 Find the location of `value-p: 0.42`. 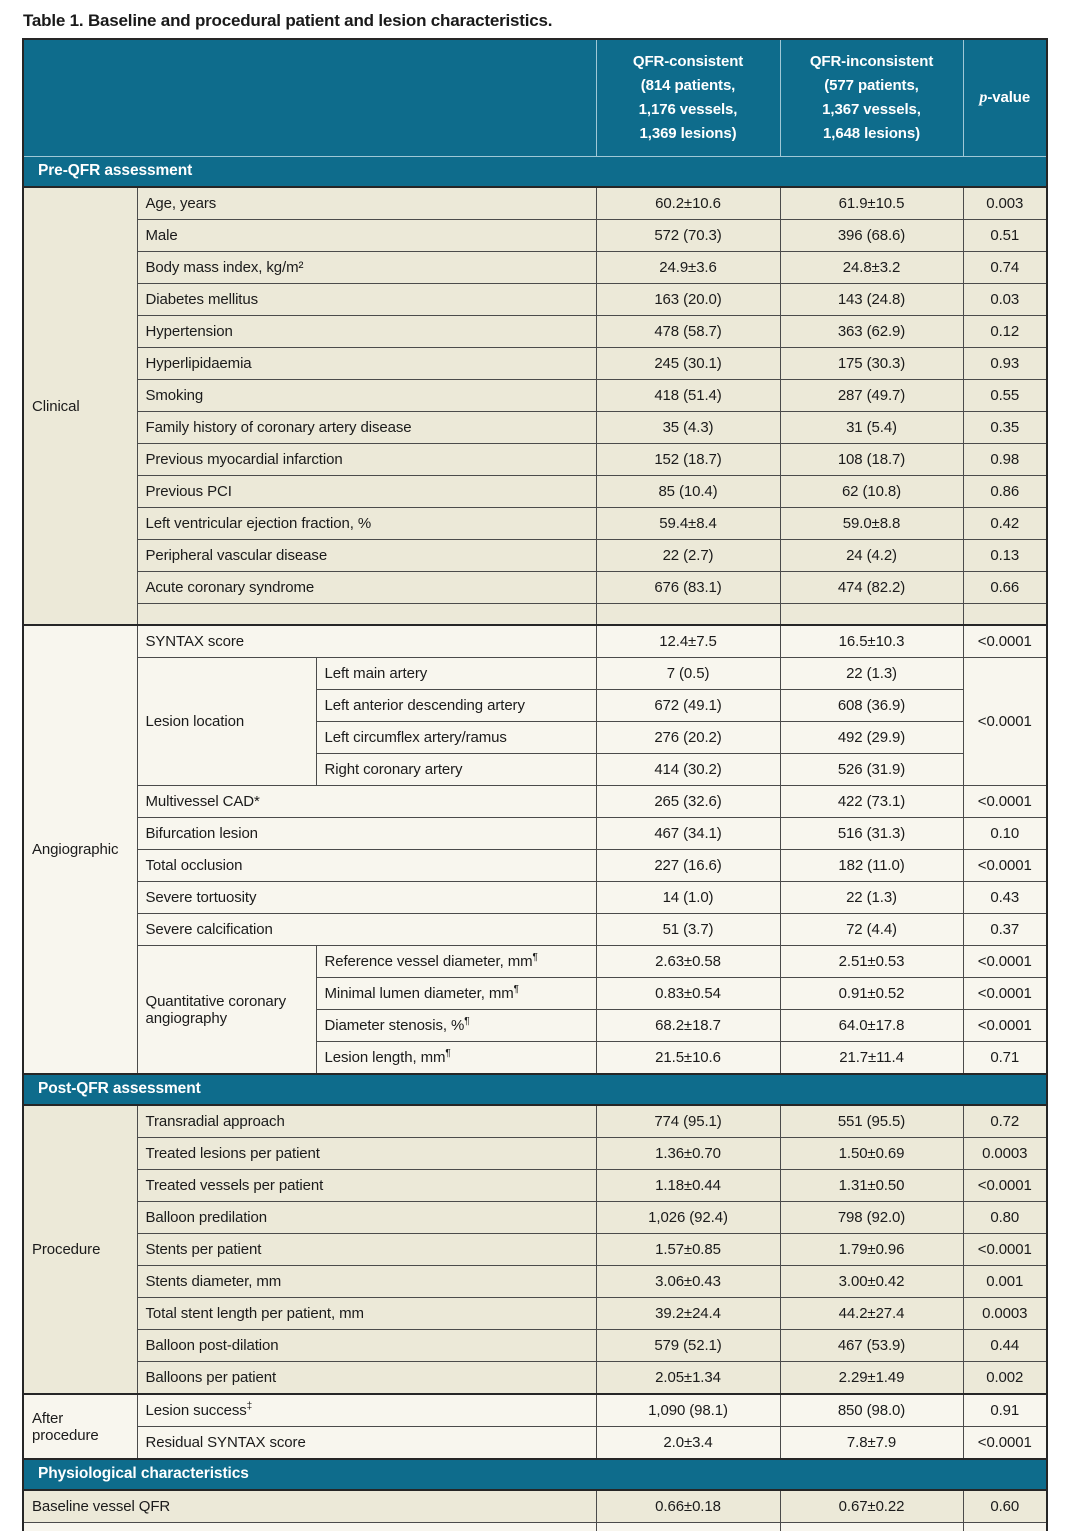

value-p: 0.42 is located at coordinates (1005, 523).